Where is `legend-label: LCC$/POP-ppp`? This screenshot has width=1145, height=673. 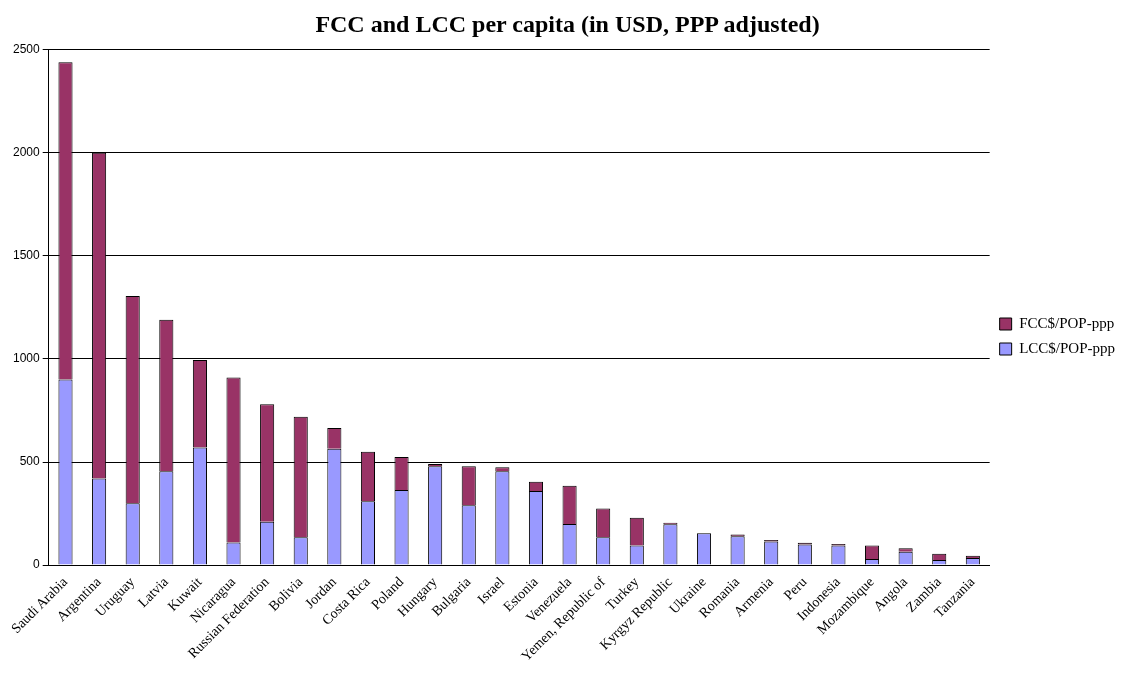
legend-label: LCC$/POP-ppp is located at coordinates (1067, 347).